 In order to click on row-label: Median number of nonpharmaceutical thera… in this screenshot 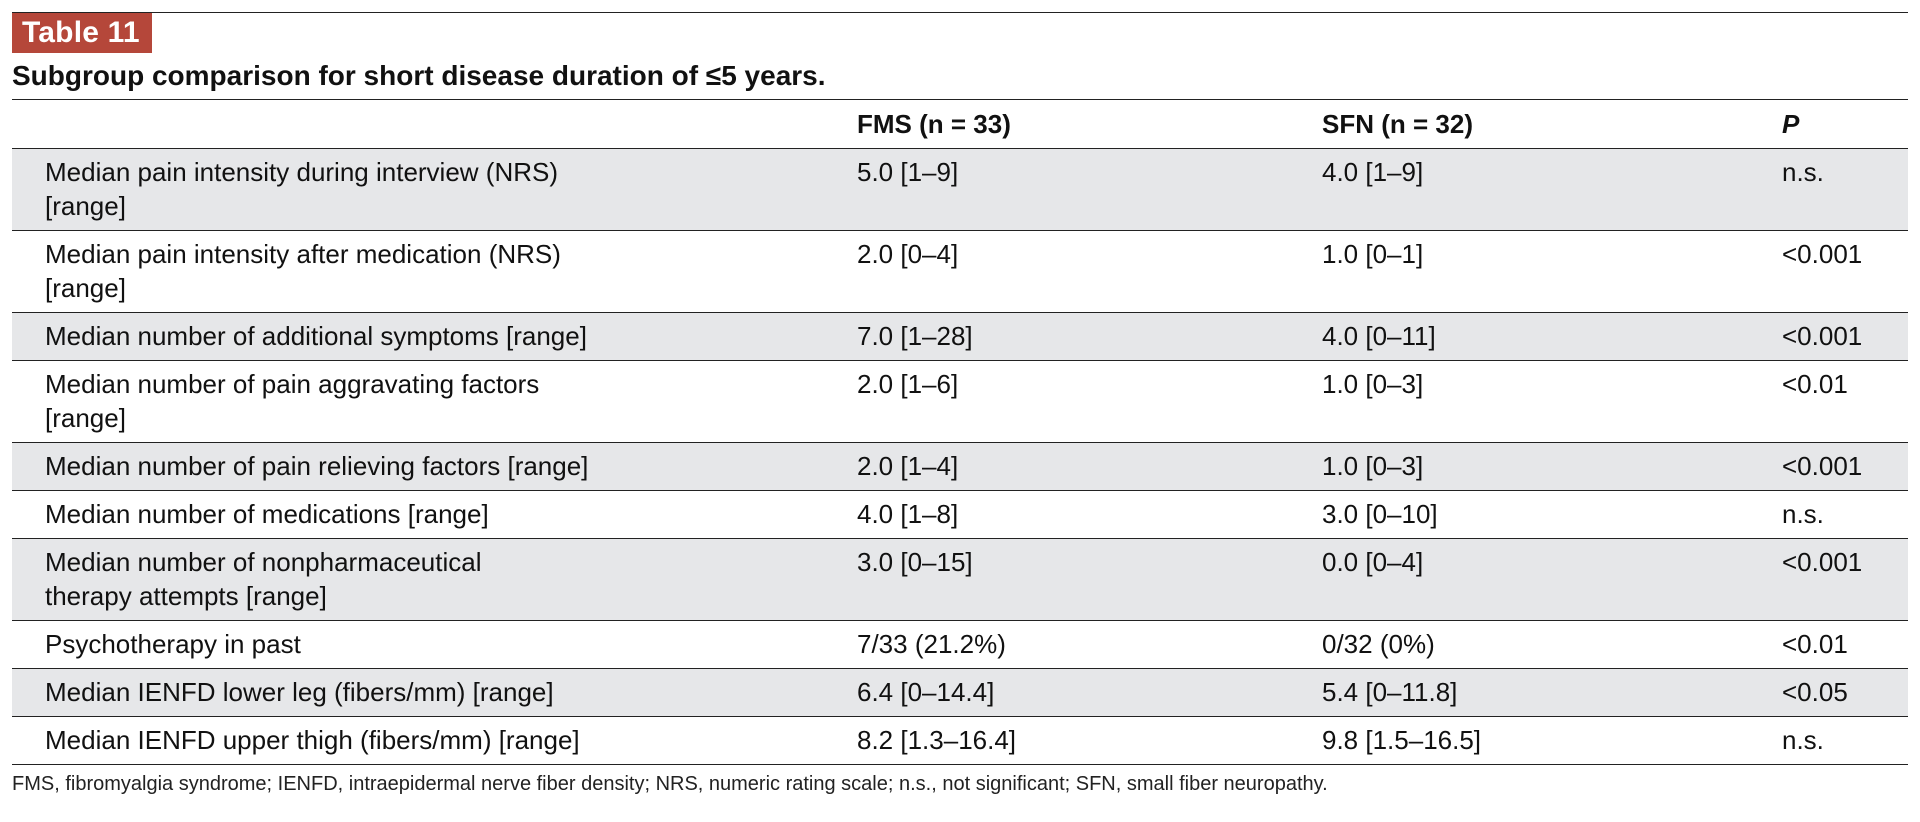, I will do `click(263, 579)`.